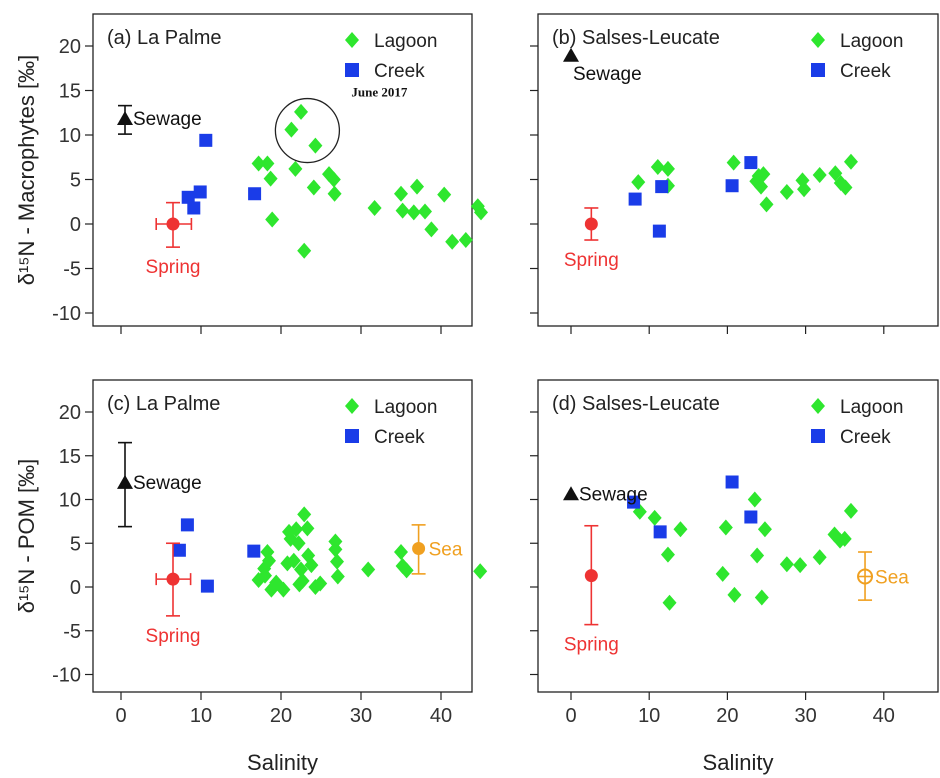  Describe the element at coordinates (120, 716) in the screenshot. I see `x-tick-label: 0` at that location.